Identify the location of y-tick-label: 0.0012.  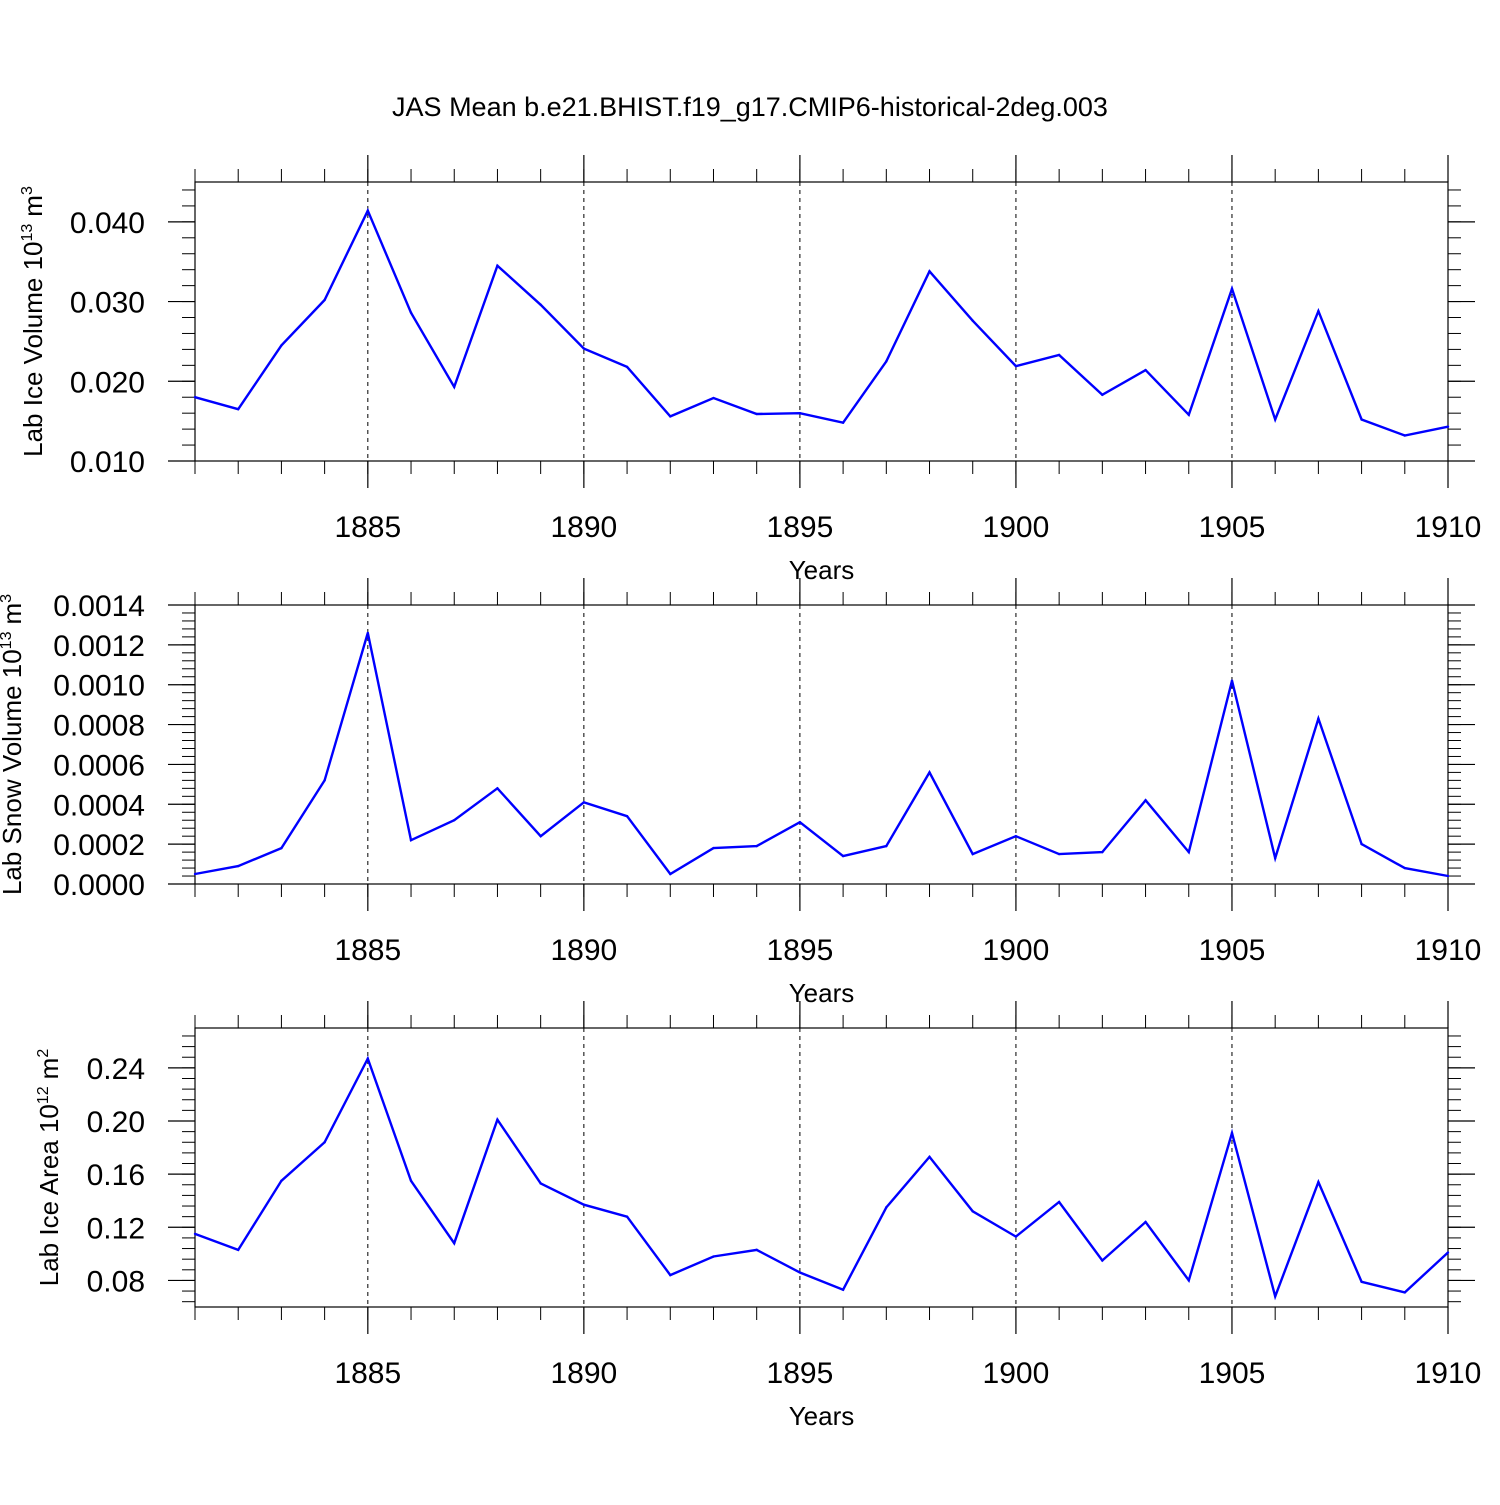
(99, 646).